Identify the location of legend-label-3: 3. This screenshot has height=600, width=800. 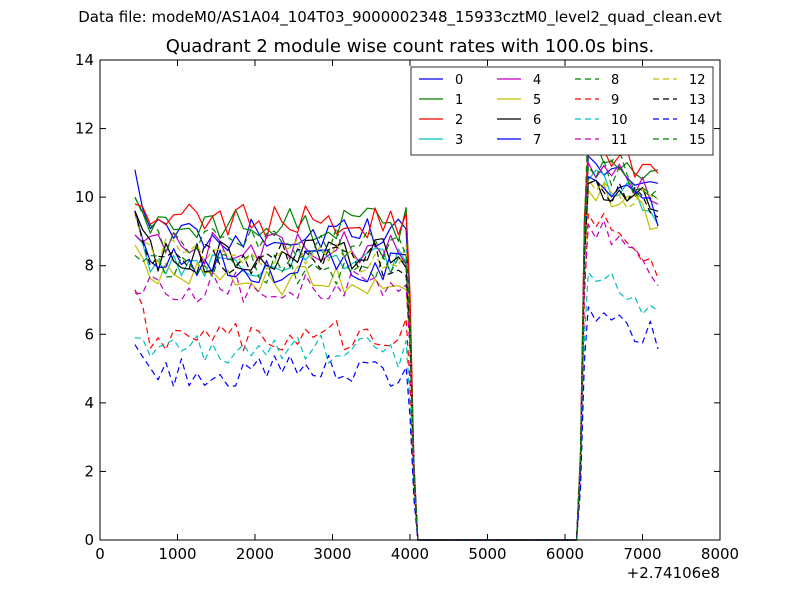
(459, 140).